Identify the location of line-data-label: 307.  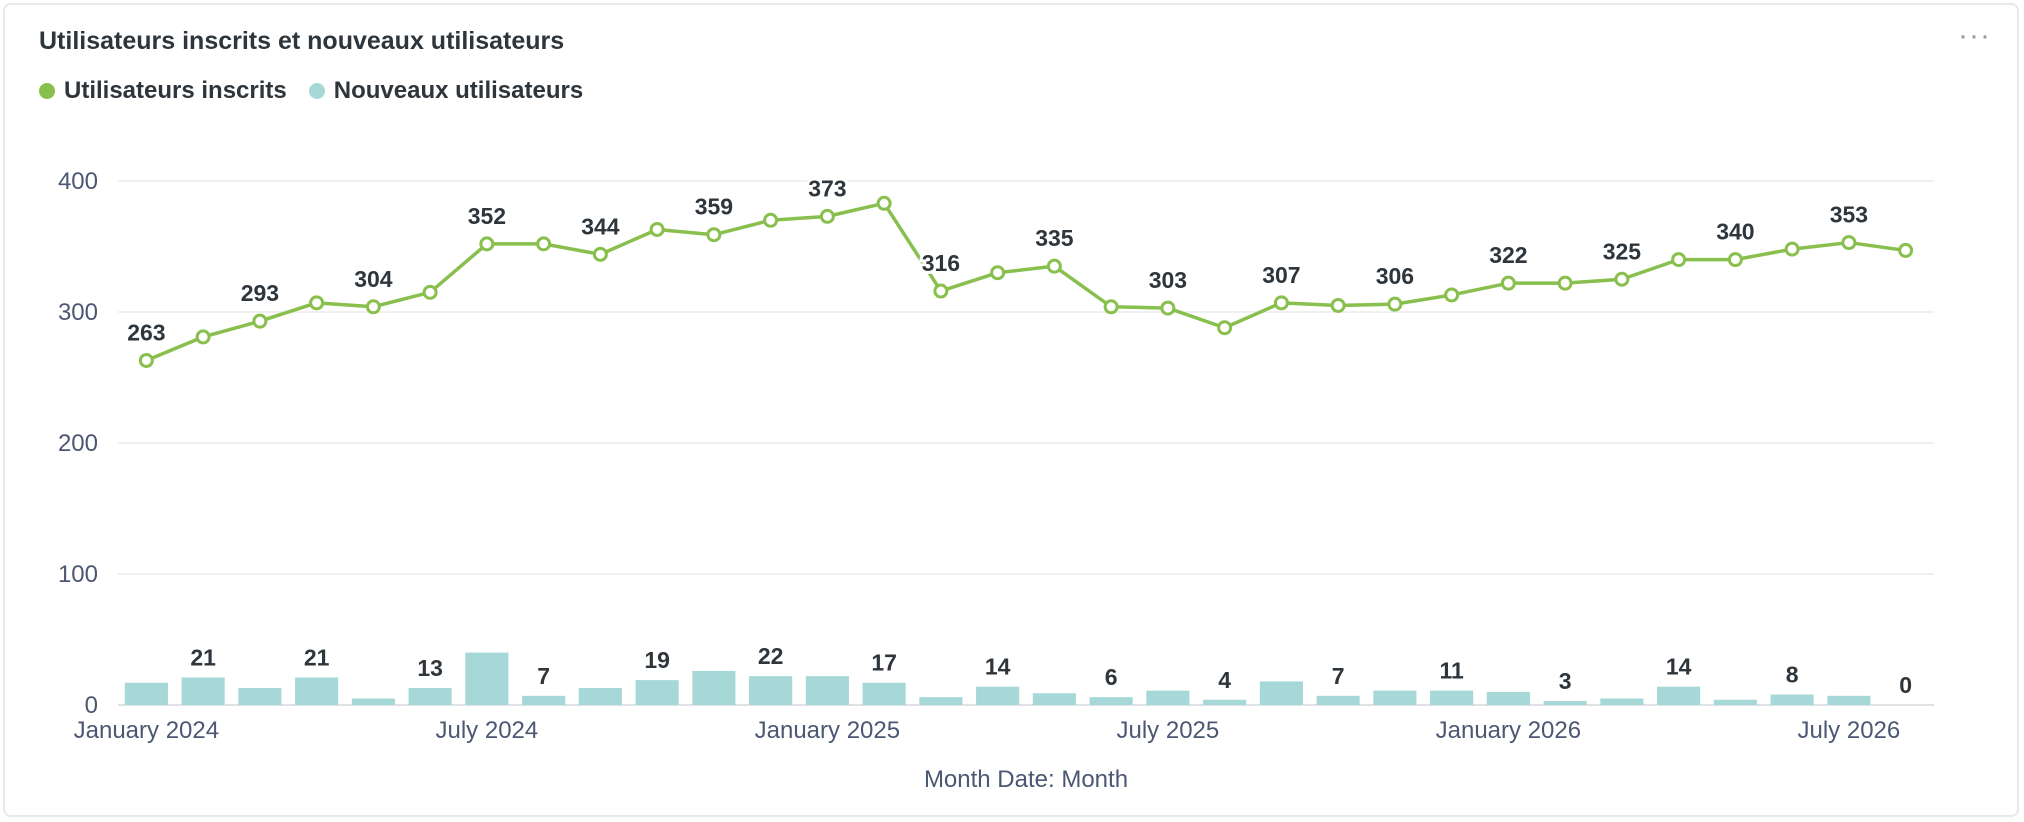
(1281, 275).